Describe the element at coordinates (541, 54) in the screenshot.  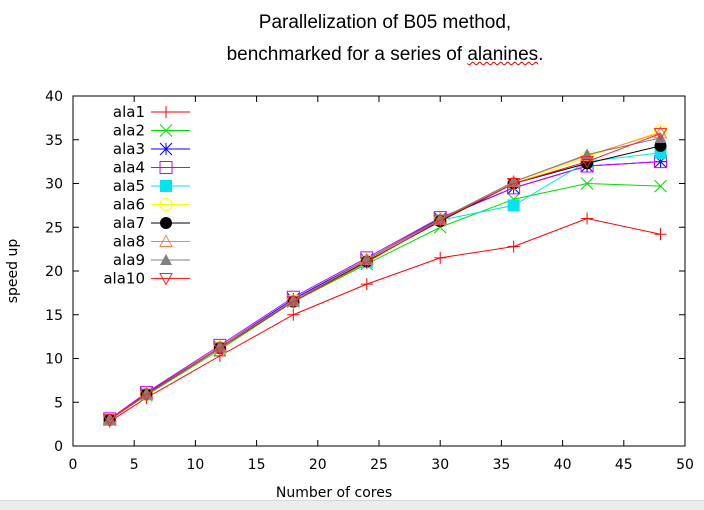
I see `title-suffix: .` at that location.